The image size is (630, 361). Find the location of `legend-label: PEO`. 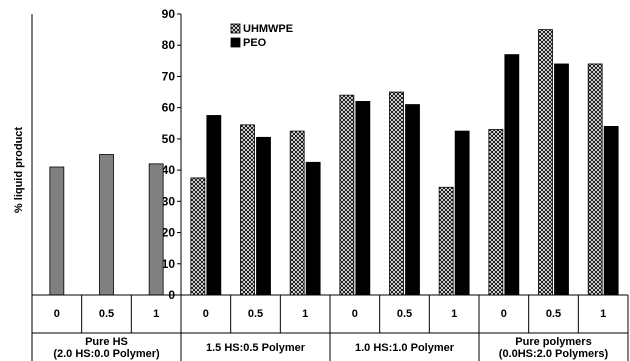

legend-label: PEO is located at coordinates (255, 43).